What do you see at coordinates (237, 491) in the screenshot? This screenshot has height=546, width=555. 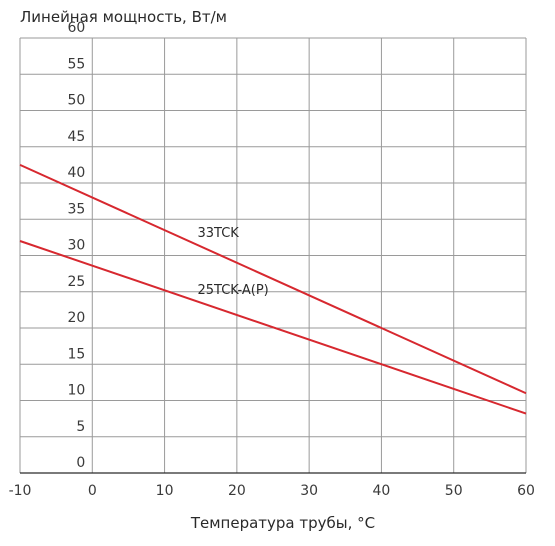 I see `x-tick-label: 20` at bounding box center [237, 491].